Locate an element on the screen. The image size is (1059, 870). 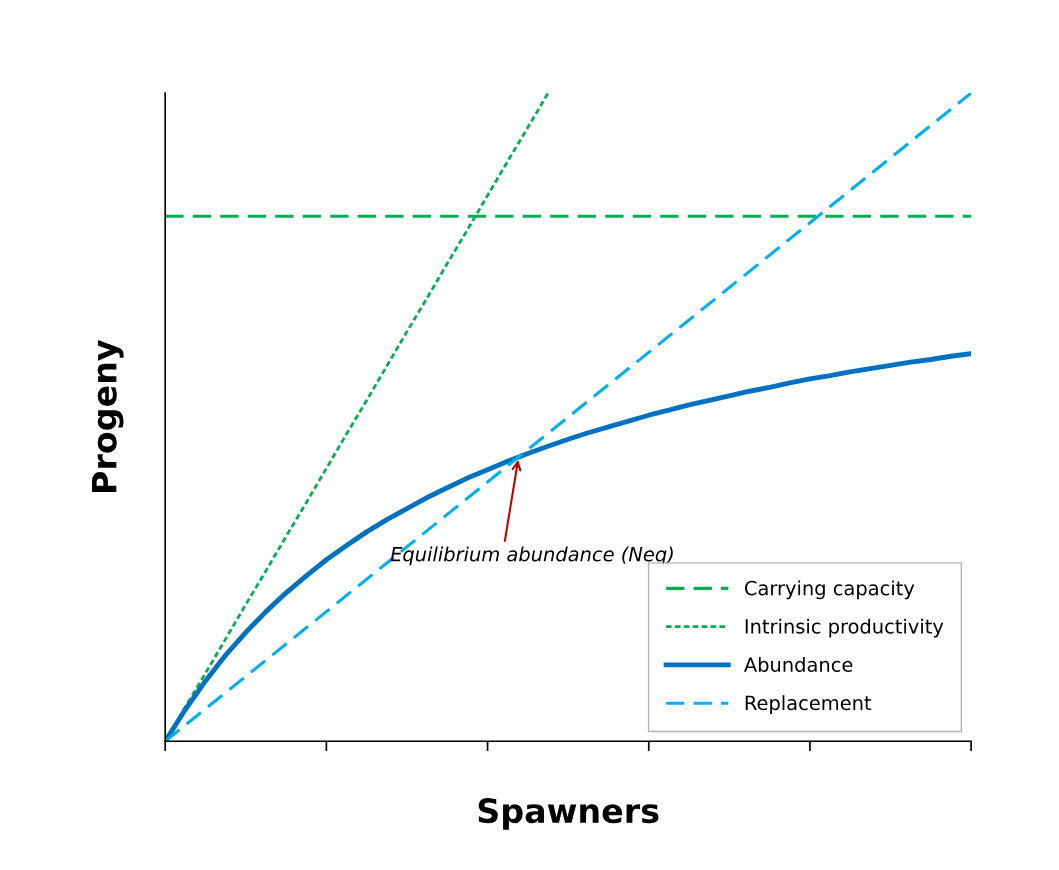
legend-label: Replacement is located at coordinates (808, 705).